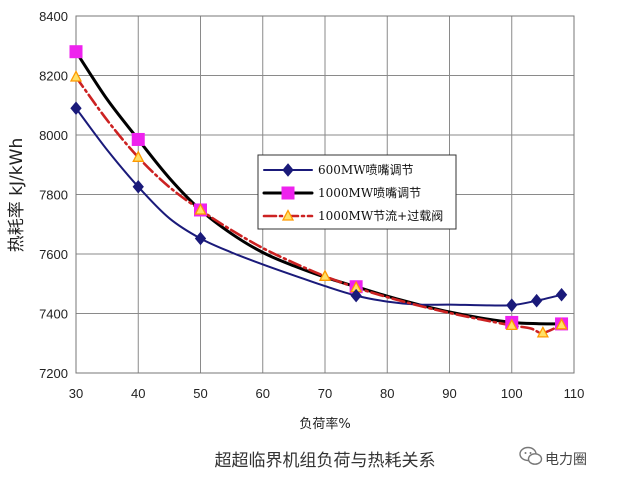 The width and height of the screenshot is (632, 486). What do you see at coordinates (17, 195) in the screenshot?
I see `y-axis-label: 热耗率 kJ/kWh` at bounding box center [17, 195].